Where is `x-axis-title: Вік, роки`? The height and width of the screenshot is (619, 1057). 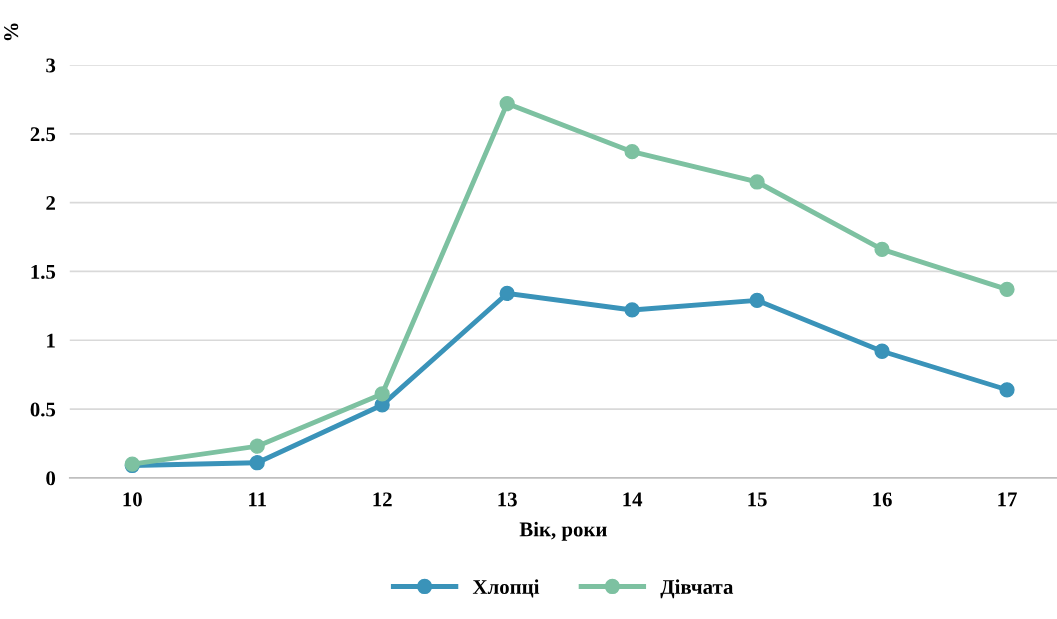
x-axis-title: Вік, роки is located at coordinates (563, 531).